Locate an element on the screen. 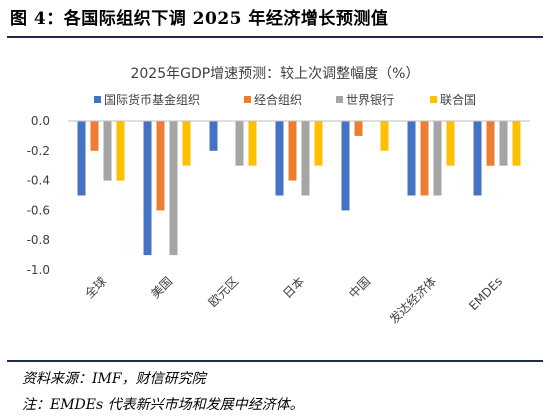 The width and height of the screenshot is (550, 419). x-tick-label: 中国 is located at coordinates (360, 288).